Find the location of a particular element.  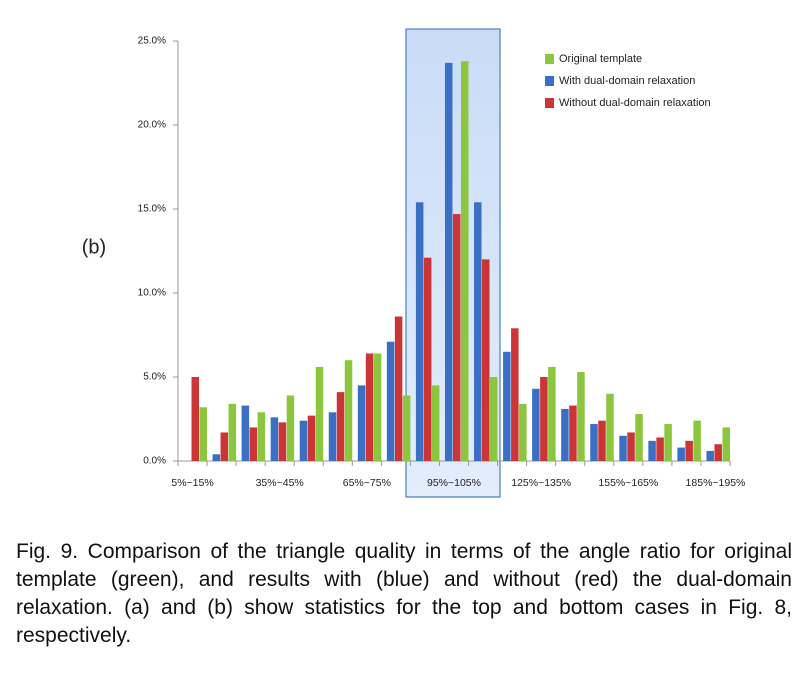

legend-label: Without dual-domain relaxation is located at coordinates (635, 103).